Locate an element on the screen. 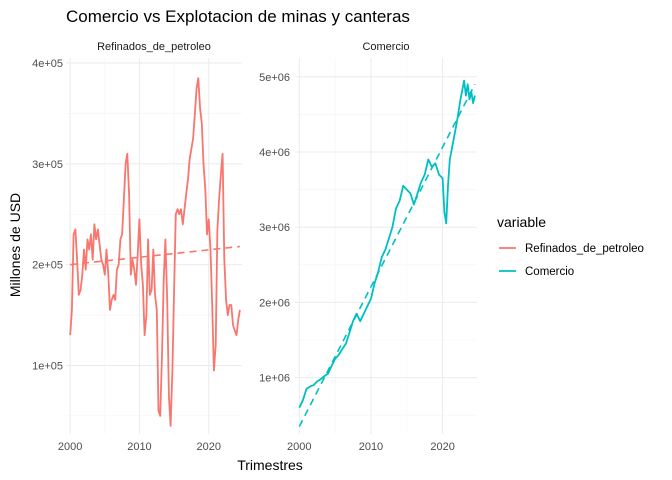 This screenshot has width=672, height=480. y-tick-label: 4e+06 is located at coordinates (274, 153).